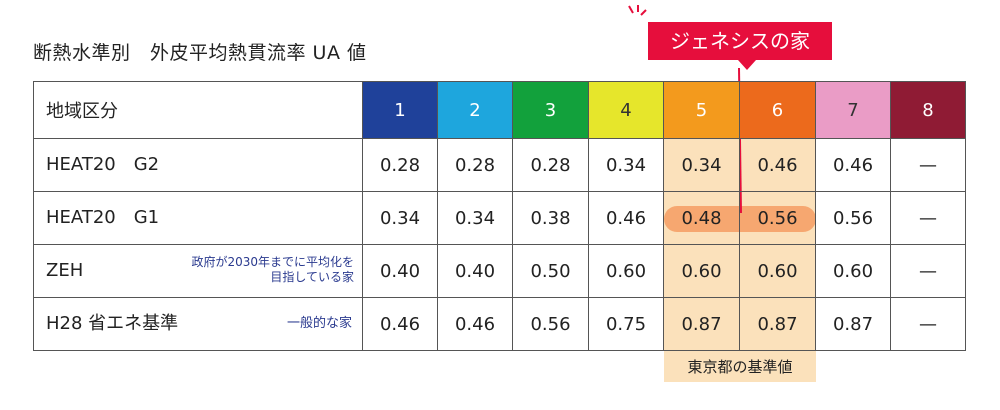  What do you see at coordinates (550, 110) in the screenshot?
I see `region-3-header: 3` at bounding box center [550, 110].